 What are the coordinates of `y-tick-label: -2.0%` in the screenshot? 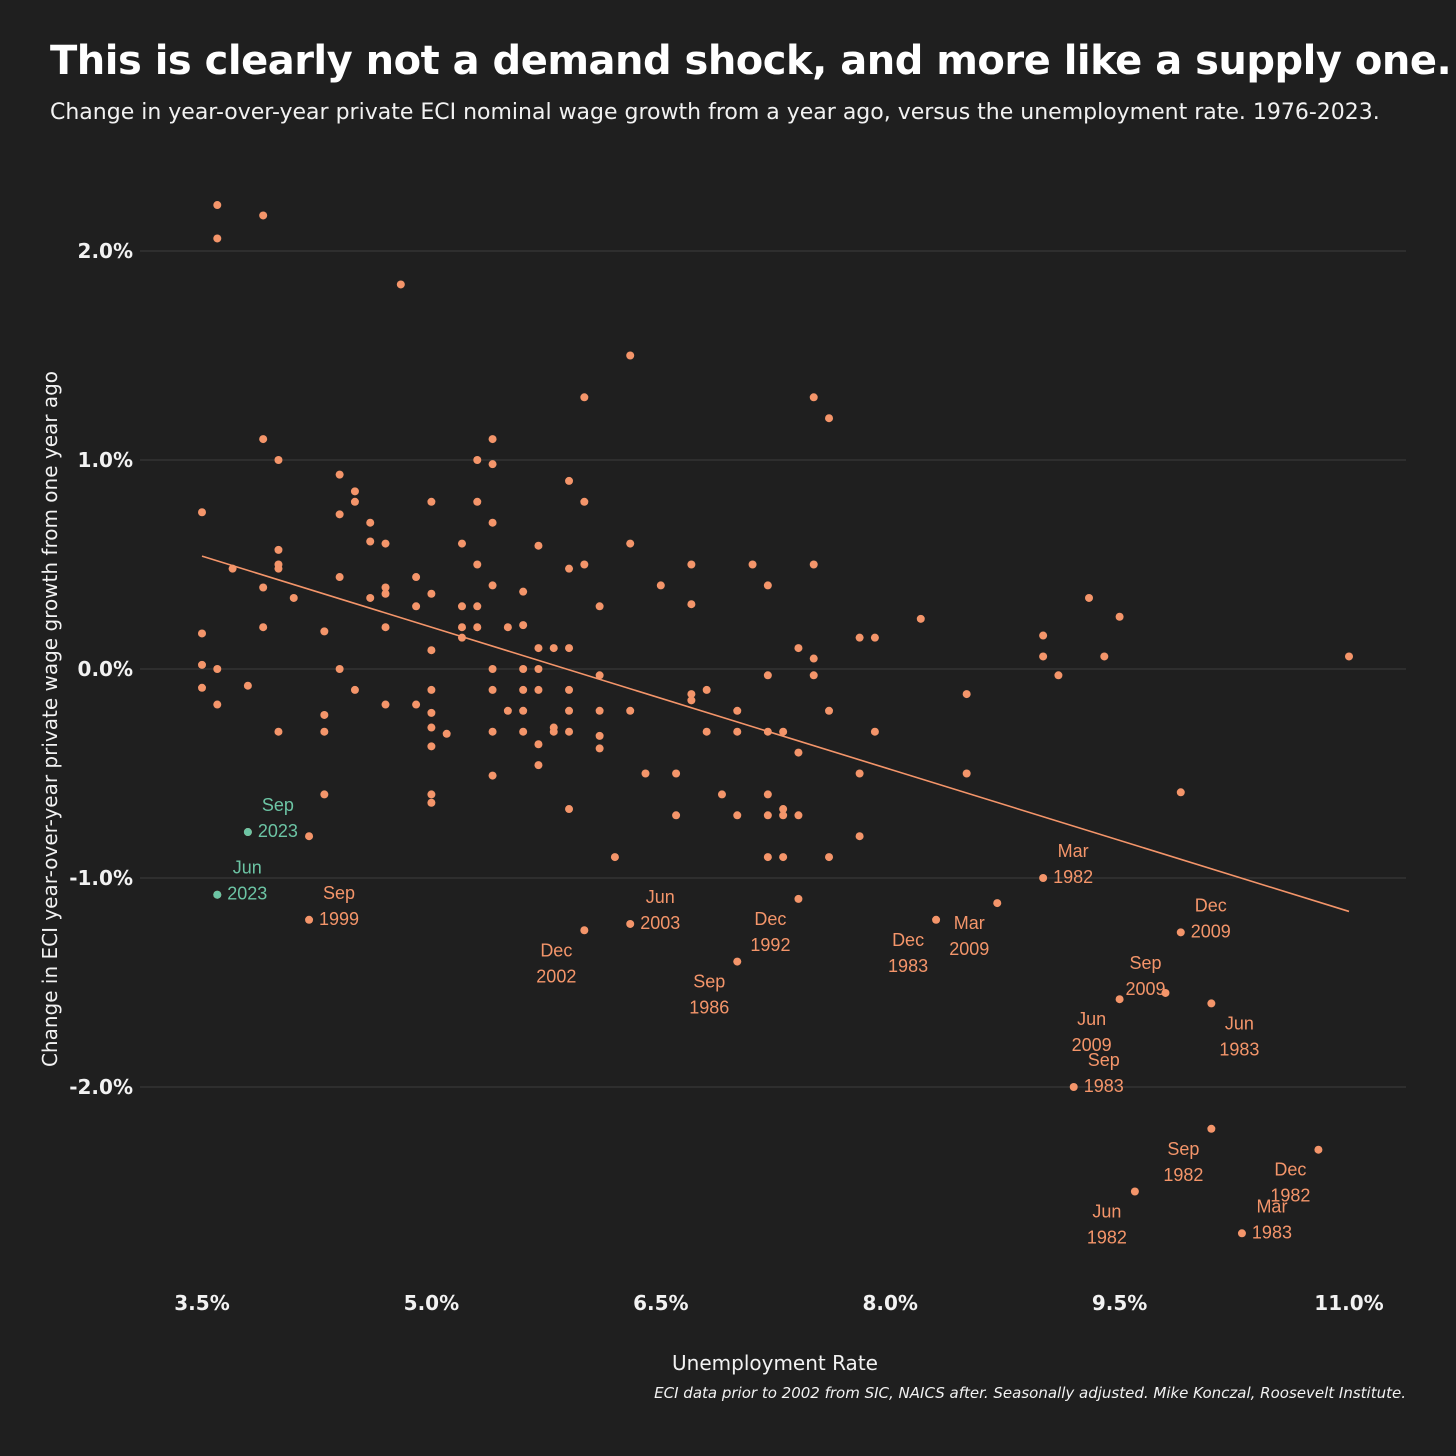 It's located at (101, 1087).